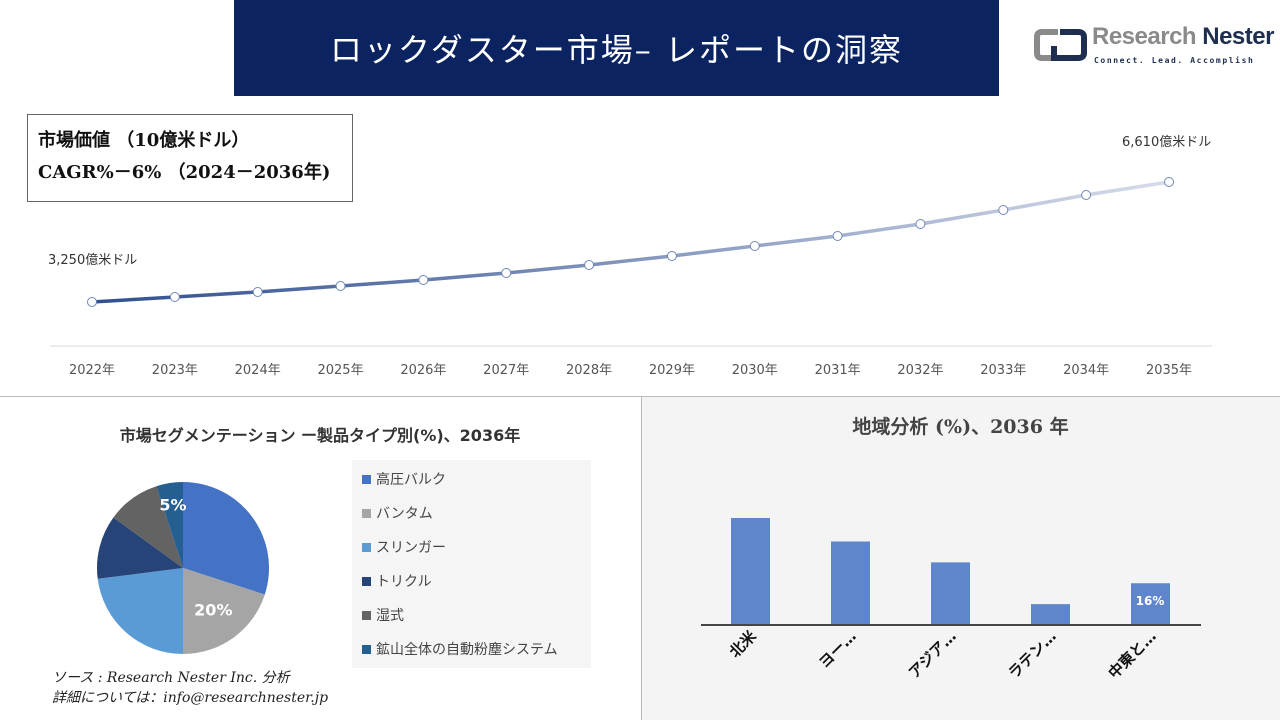 The height and width of the screenshot is (720, 1280). Describe the element at coordinates (175, 370) in the screenshot. I see `x-tick-label: 2023年` at that location.